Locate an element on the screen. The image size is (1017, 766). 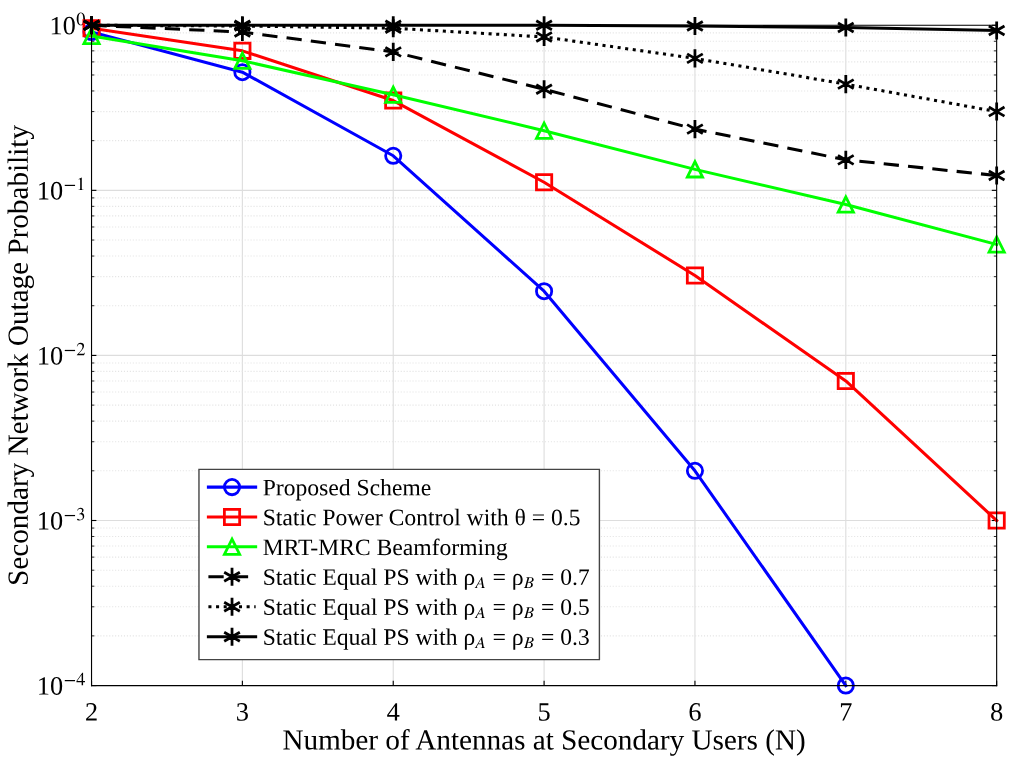
legend-label: Static Power Control with θ = 0.5 is located at coordinates (422, 517).